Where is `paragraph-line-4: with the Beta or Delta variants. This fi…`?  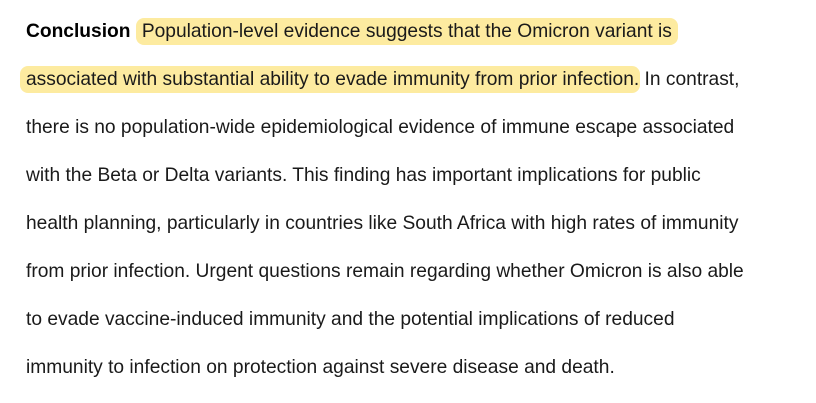 paragraph-line-4: with the Beta or Delta variants. This fi… is located at coordinates (363, 175).